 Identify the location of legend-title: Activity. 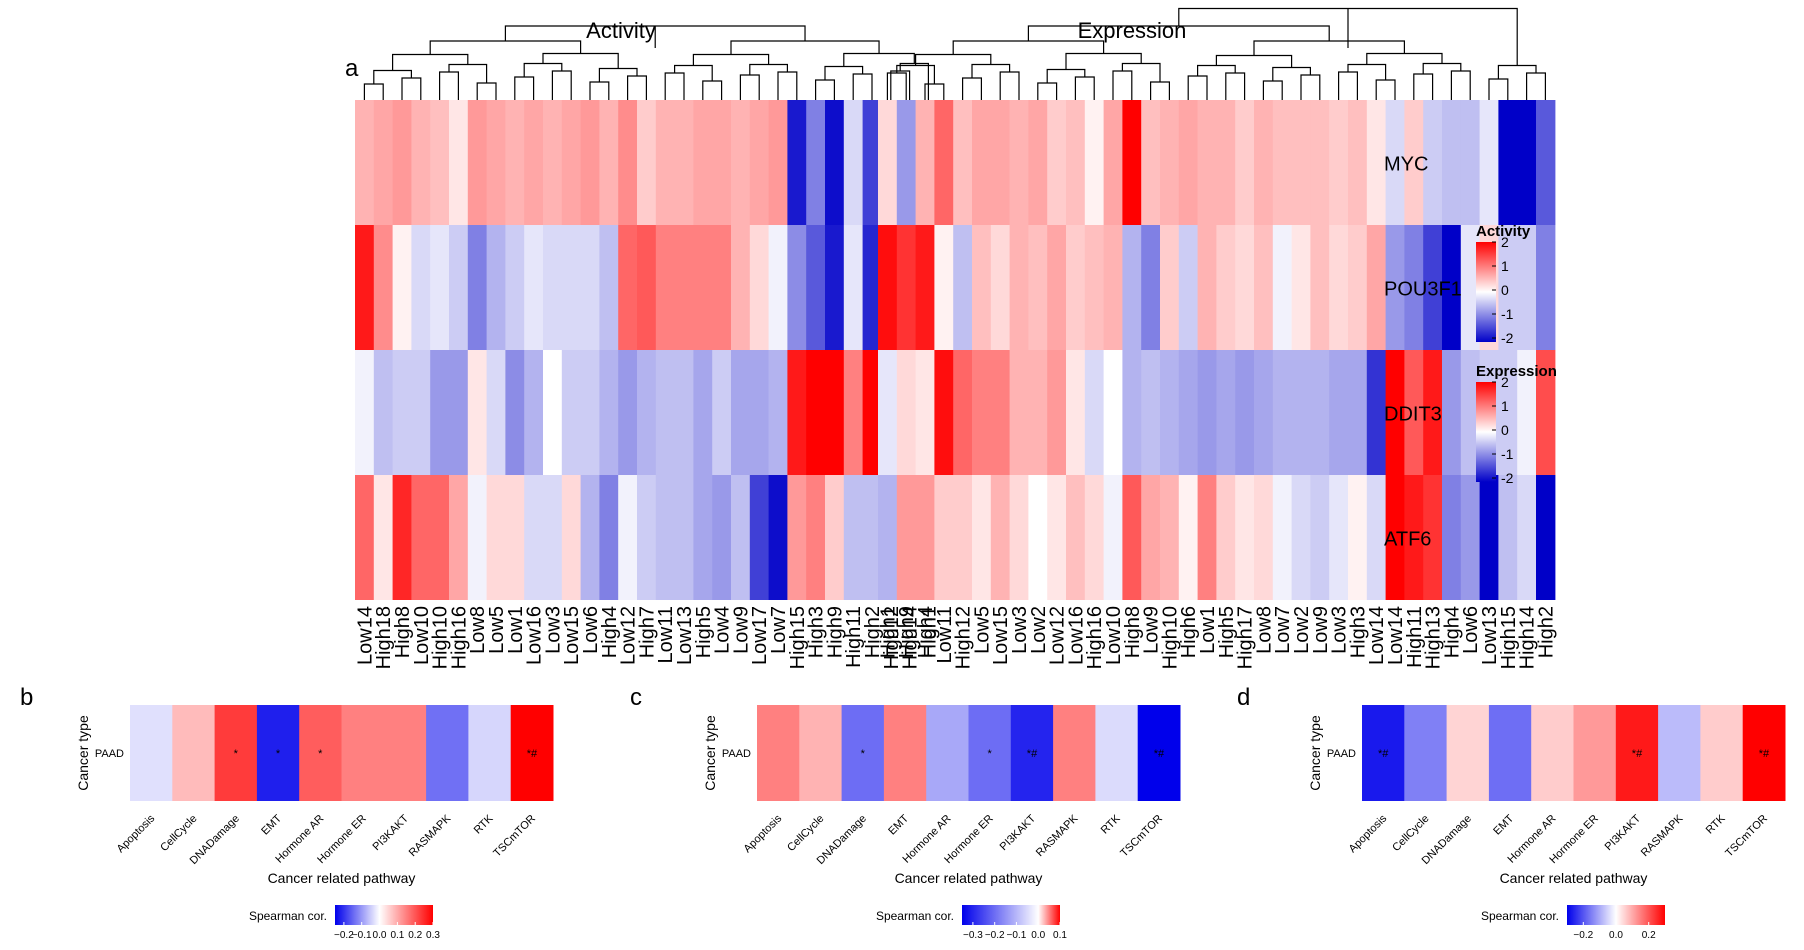
(1503, 231).